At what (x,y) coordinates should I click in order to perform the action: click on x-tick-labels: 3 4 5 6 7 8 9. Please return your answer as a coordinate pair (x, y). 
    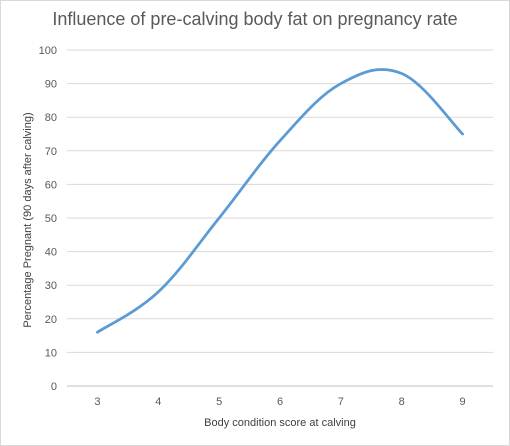
    Looking at the image, I should click on (279, 402).